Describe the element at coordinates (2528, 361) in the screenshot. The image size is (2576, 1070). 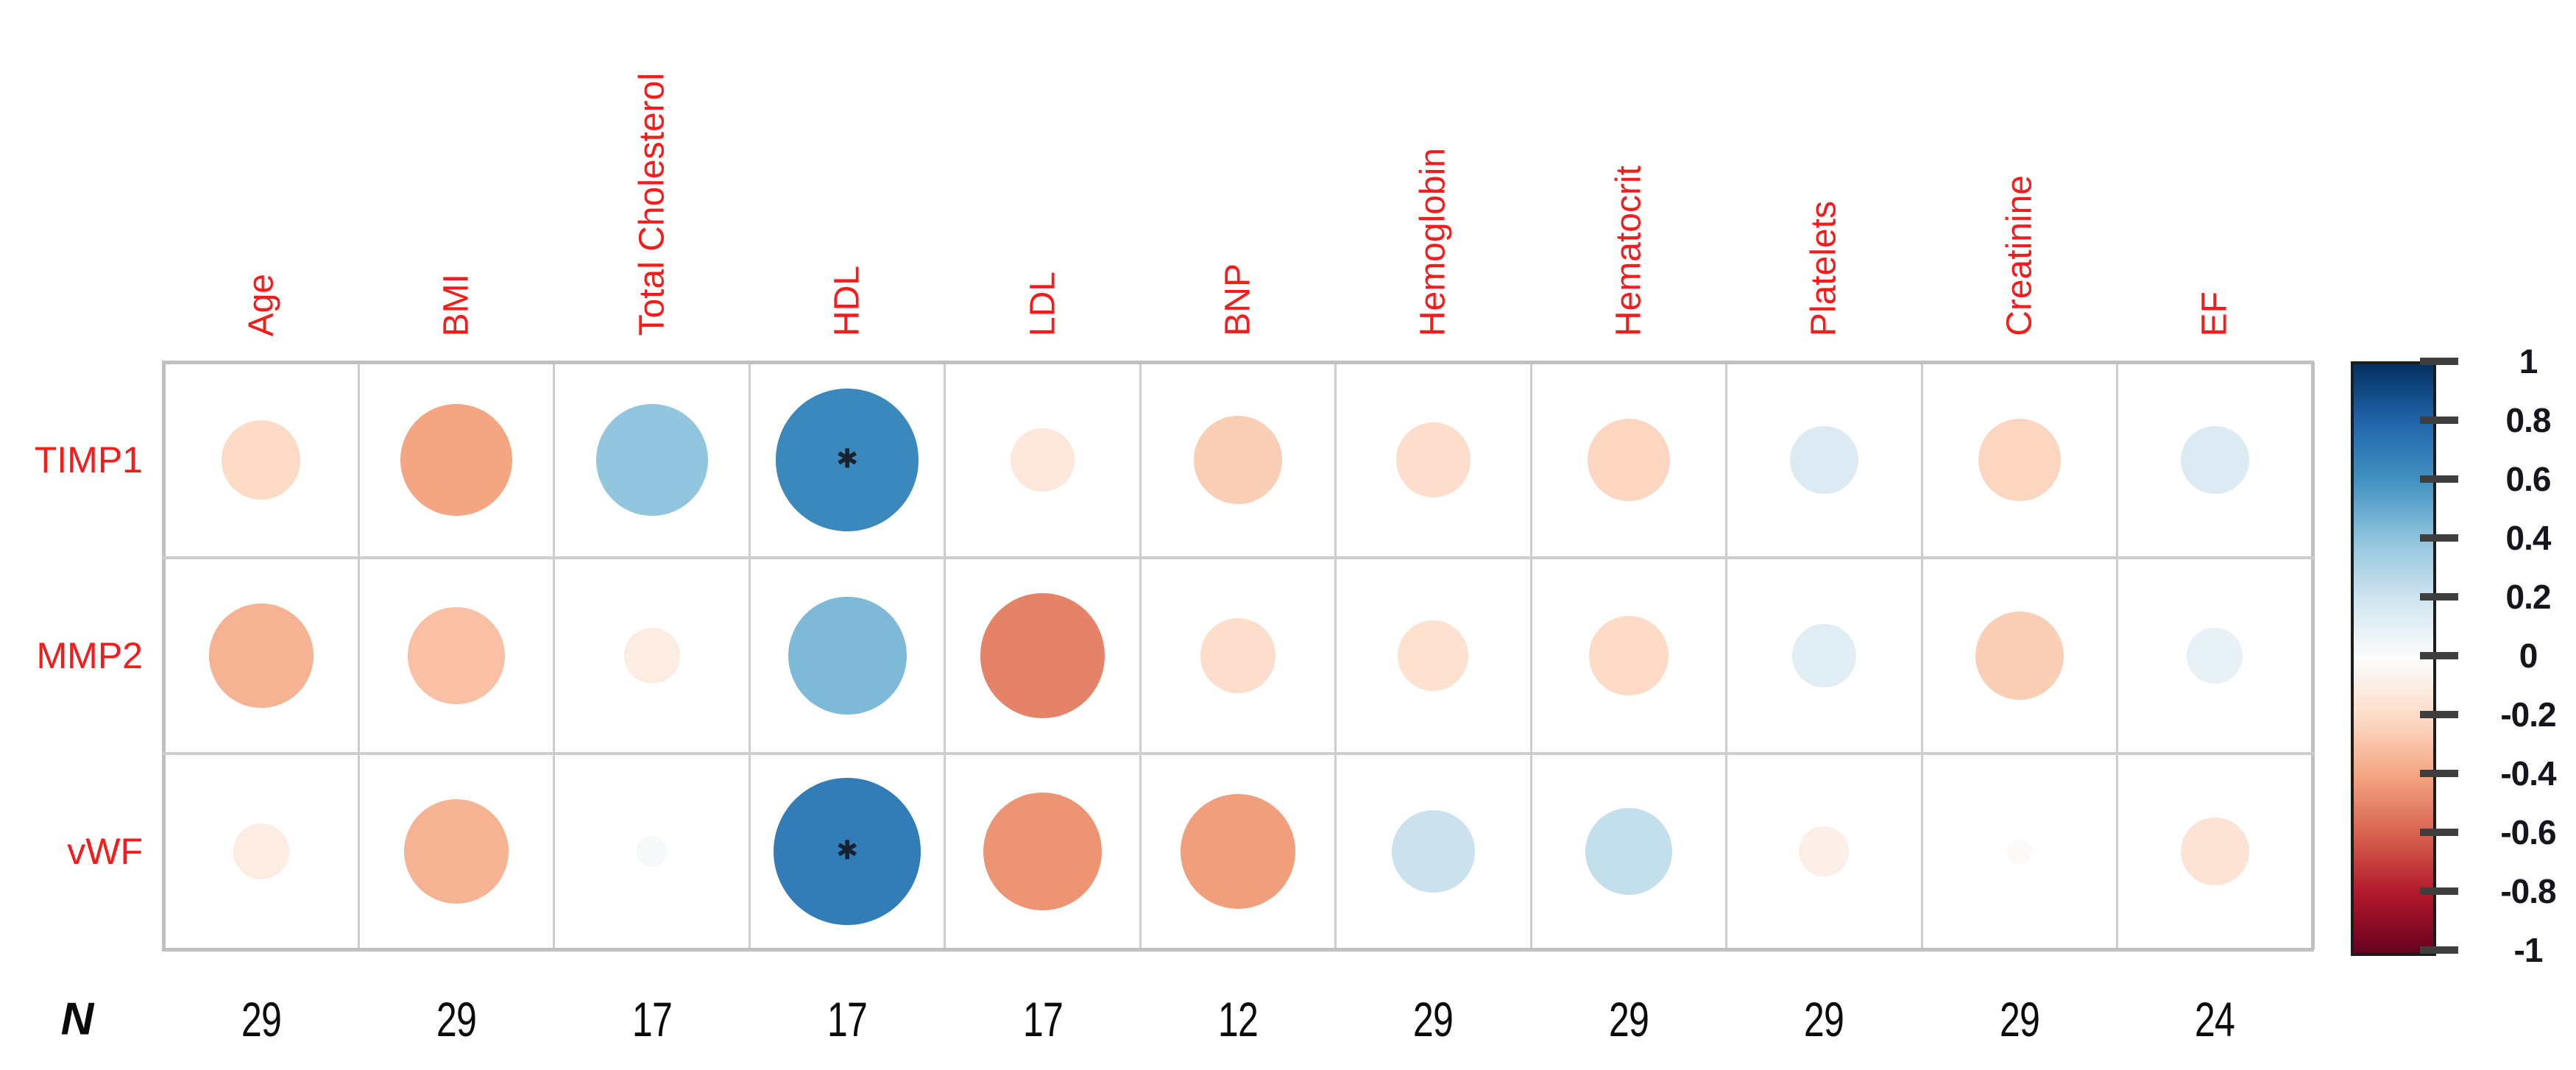
I see `legend-tick-label: 1` at that location.